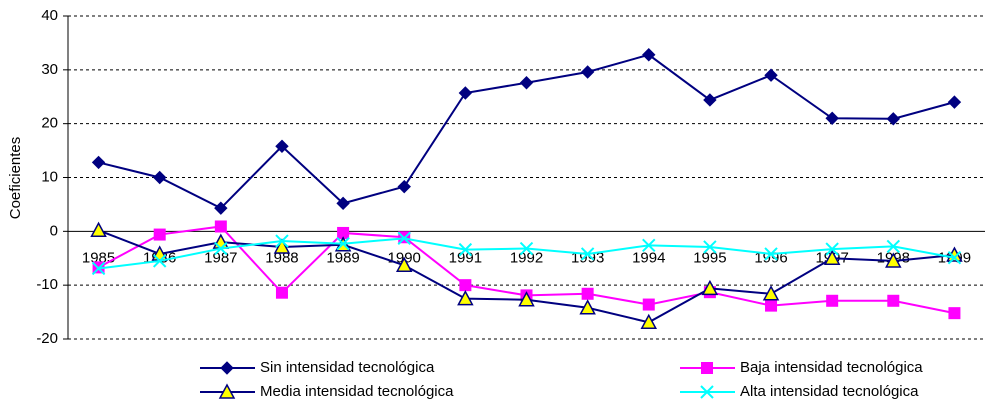 The height and width of the screenshot is (409, 987). What do you see at coordinates (47, 338) in the screenshot?
I see `y-tick-label: -20` at bounding box center [47, 338].